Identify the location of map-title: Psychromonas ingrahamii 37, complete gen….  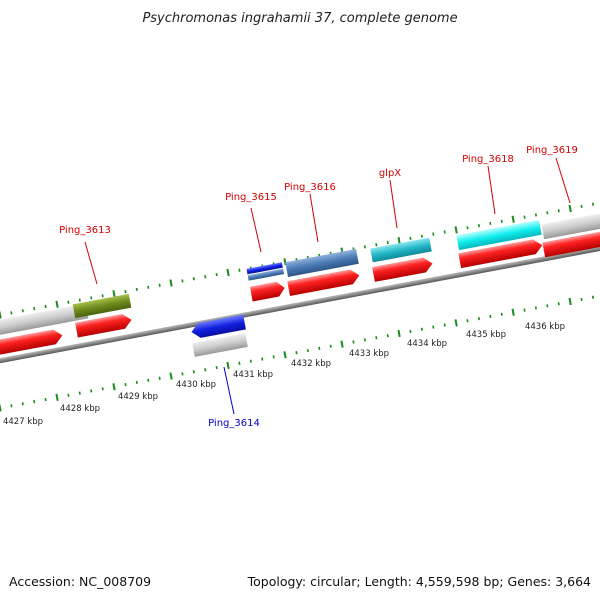
(299, 18).